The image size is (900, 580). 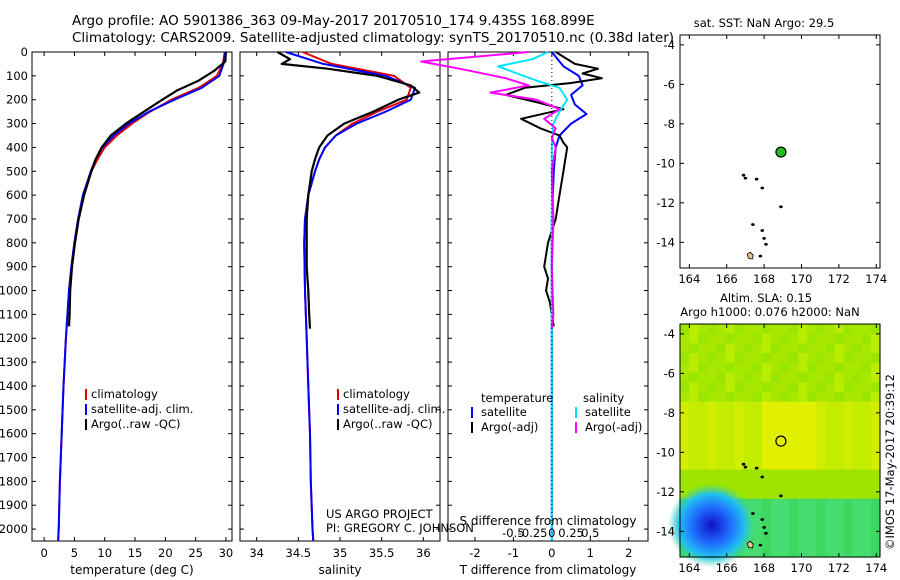 What do you see at coordinates (569, 296) in the screenshot?
I see `series-line` at bounding box center [569, 296].